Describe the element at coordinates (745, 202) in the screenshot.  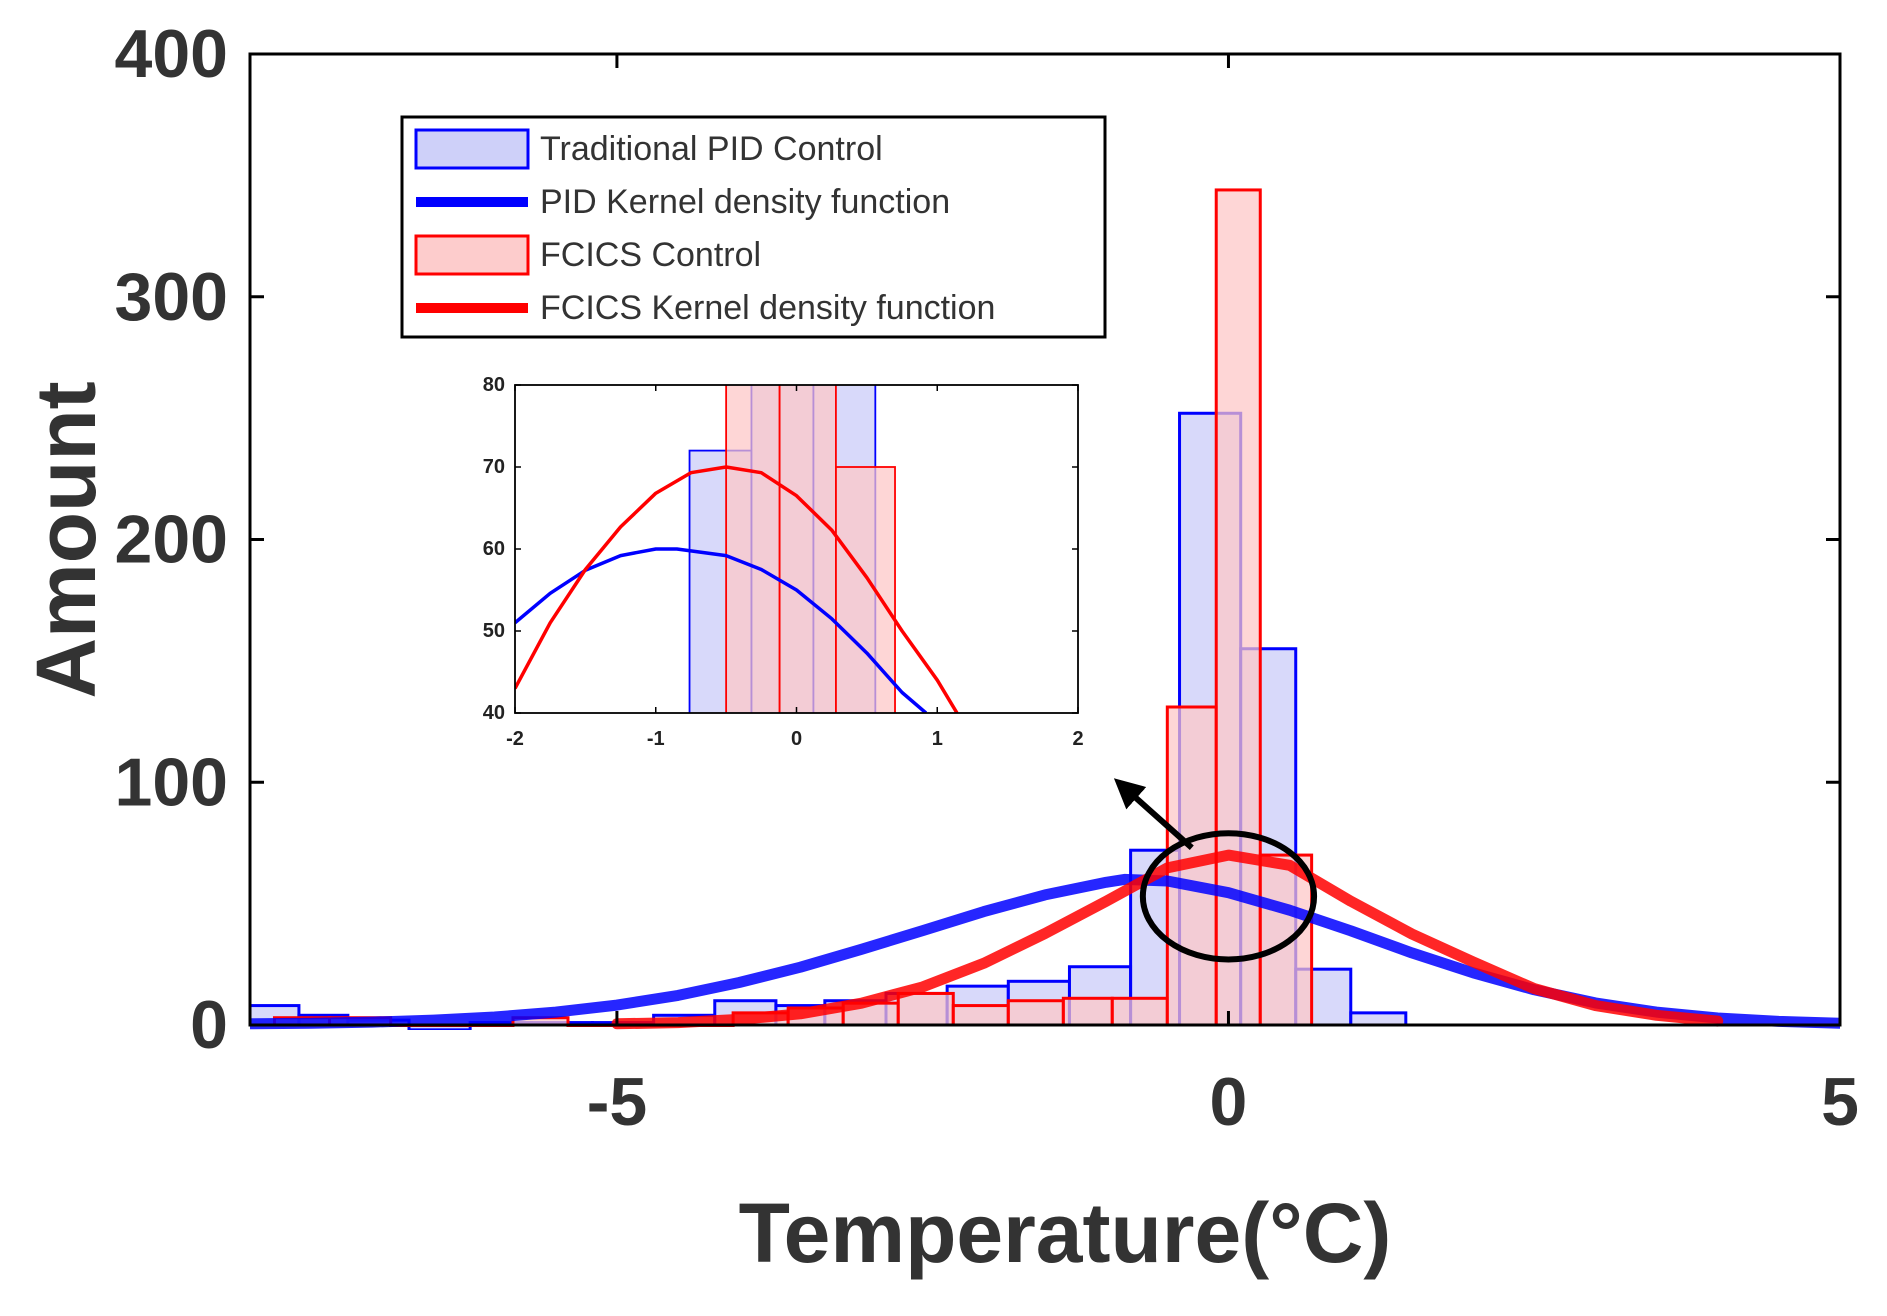
I see `legend-label: PID Kernel density function` at that location.